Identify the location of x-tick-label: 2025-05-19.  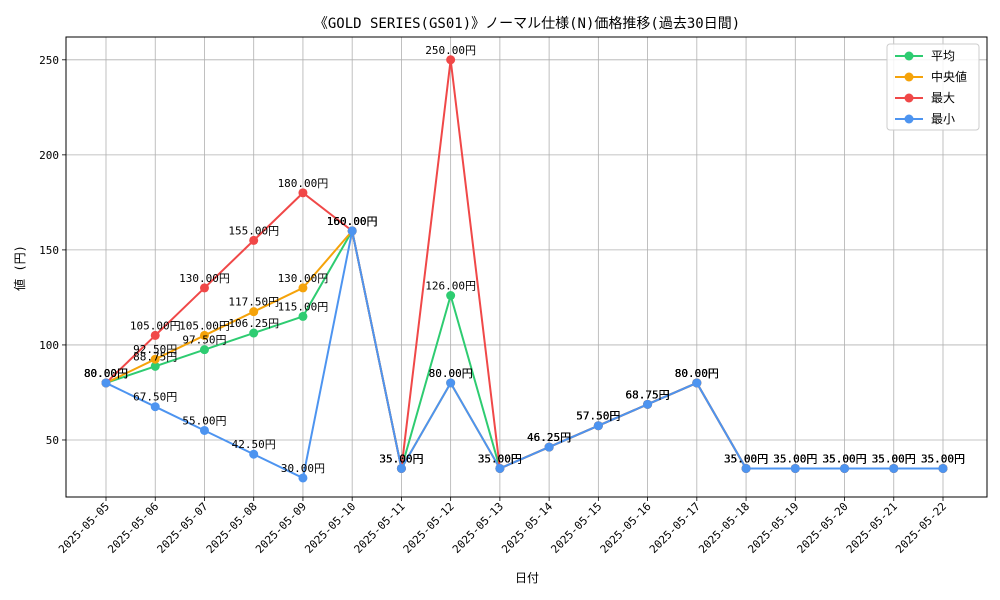
(773, 528).